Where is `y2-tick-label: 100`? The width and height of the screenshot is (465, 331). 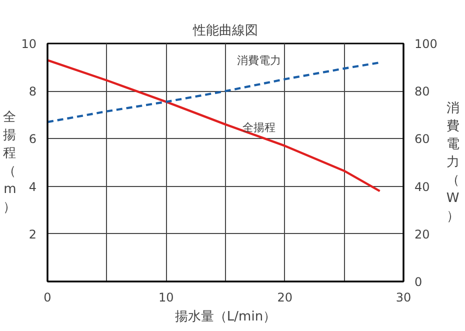
y2-tick-label: 100 is located at coordinates (426, 44).